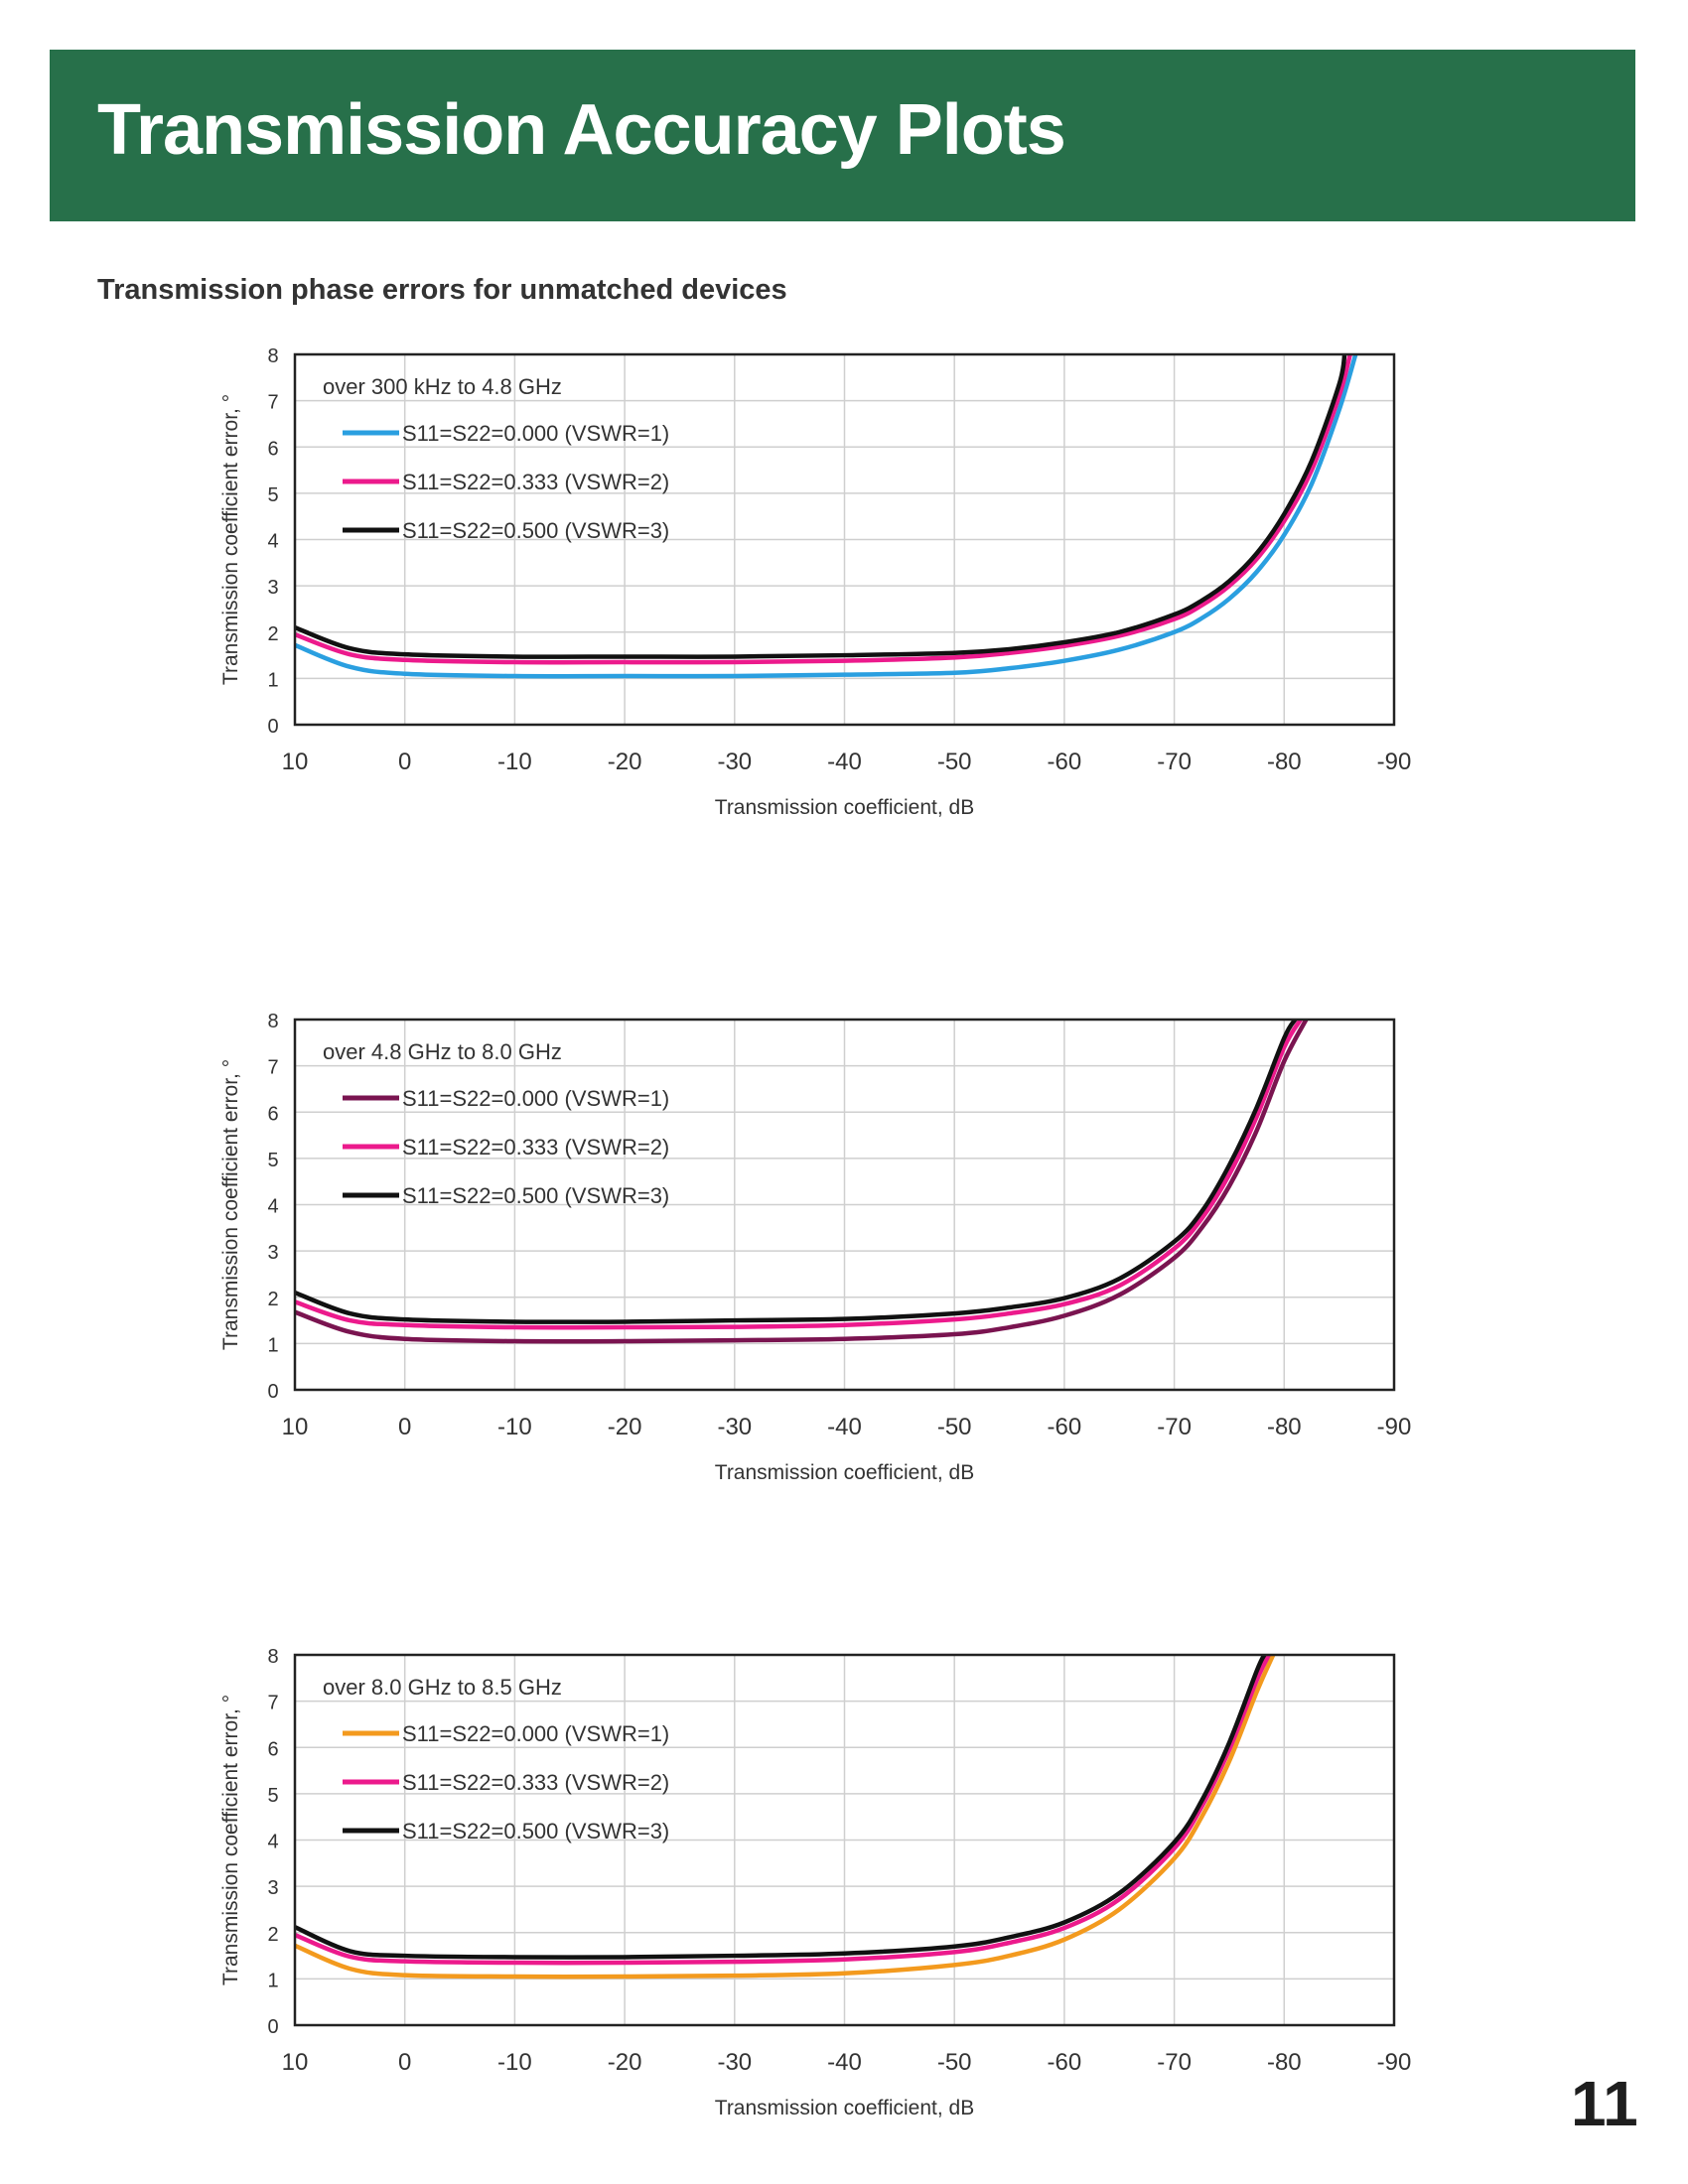 The image size is (1688, 2184). Describe the element at coordinates (442, 1051) in the screenshot. I see `chart-annotation: over 4.8 GHz to 8.0 GHz` at that location.